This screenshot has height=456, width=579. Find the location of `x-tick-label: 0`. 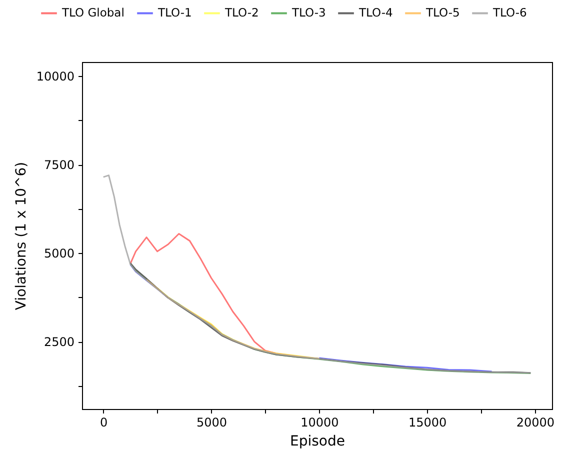

x-tick-label: 0 is located at coordinates (104, 423).